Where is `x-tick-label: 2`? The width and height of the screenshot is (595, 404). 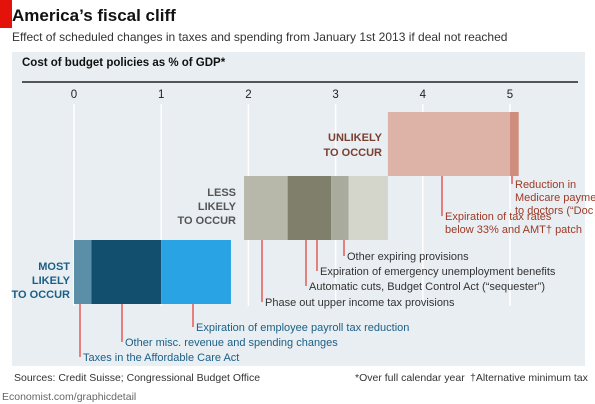 x-tick-label: 2 is located at coordinates (248, 95).